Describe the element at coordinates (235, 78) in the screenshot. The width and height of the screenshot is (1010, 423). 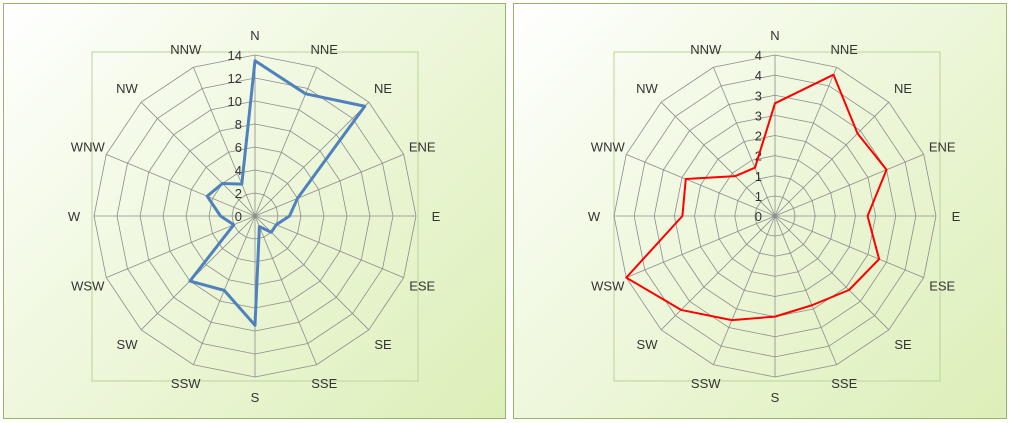
I see `tick-label: 12` at that location.